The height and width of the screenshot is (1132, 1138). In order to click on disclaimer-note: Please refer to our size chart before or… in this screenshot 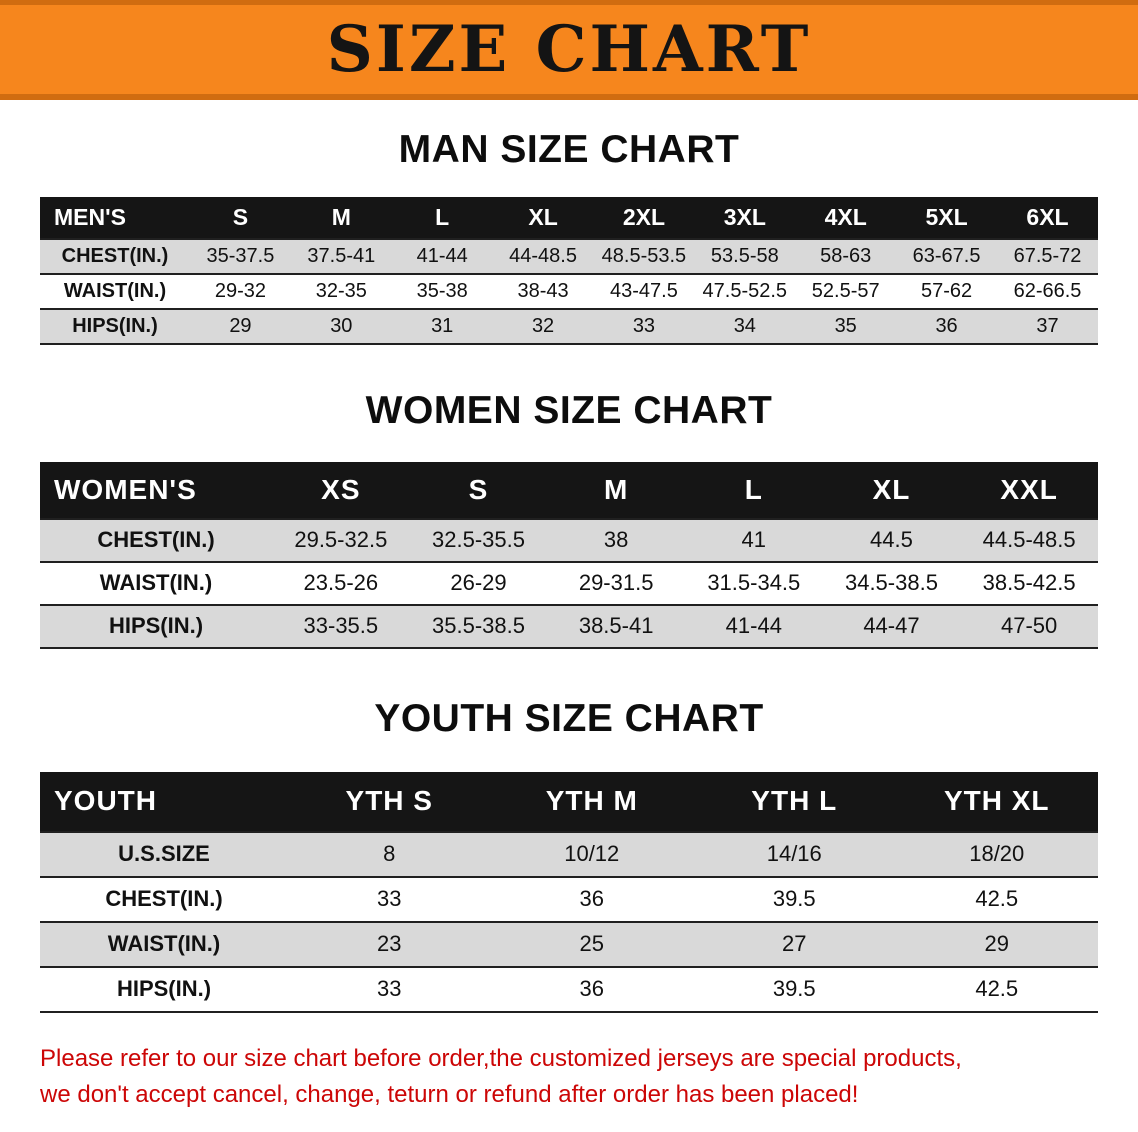, I will do `click(569, 1077)`.